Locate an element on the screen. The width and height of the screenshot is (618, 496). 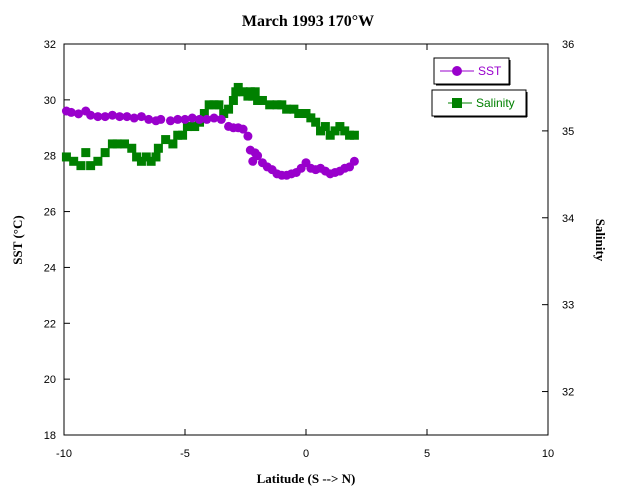
legend-label-salinity: Salinity is located at coordinates (495, 103).